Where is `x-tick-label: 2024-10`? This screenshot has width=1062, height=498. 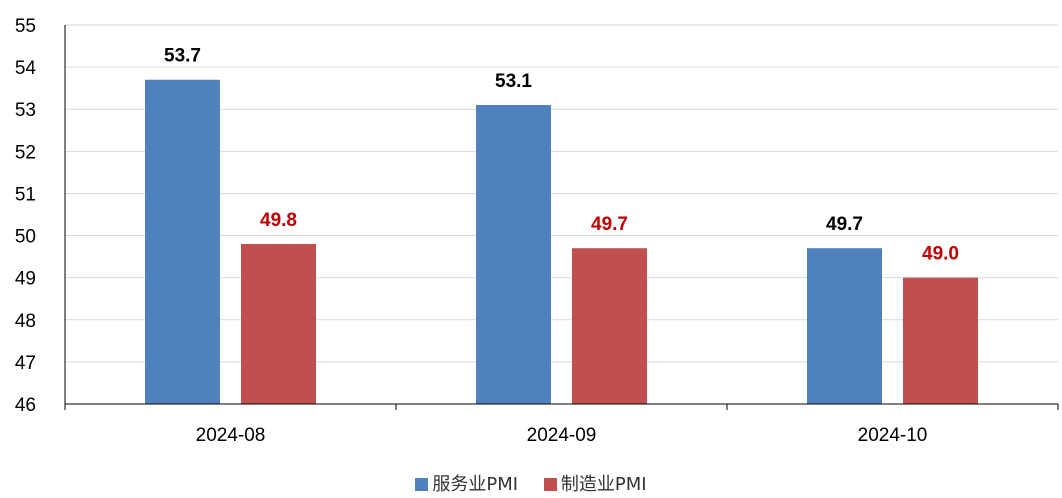 x-tick-label: 2024-10 is located at coordinates (893, 435).